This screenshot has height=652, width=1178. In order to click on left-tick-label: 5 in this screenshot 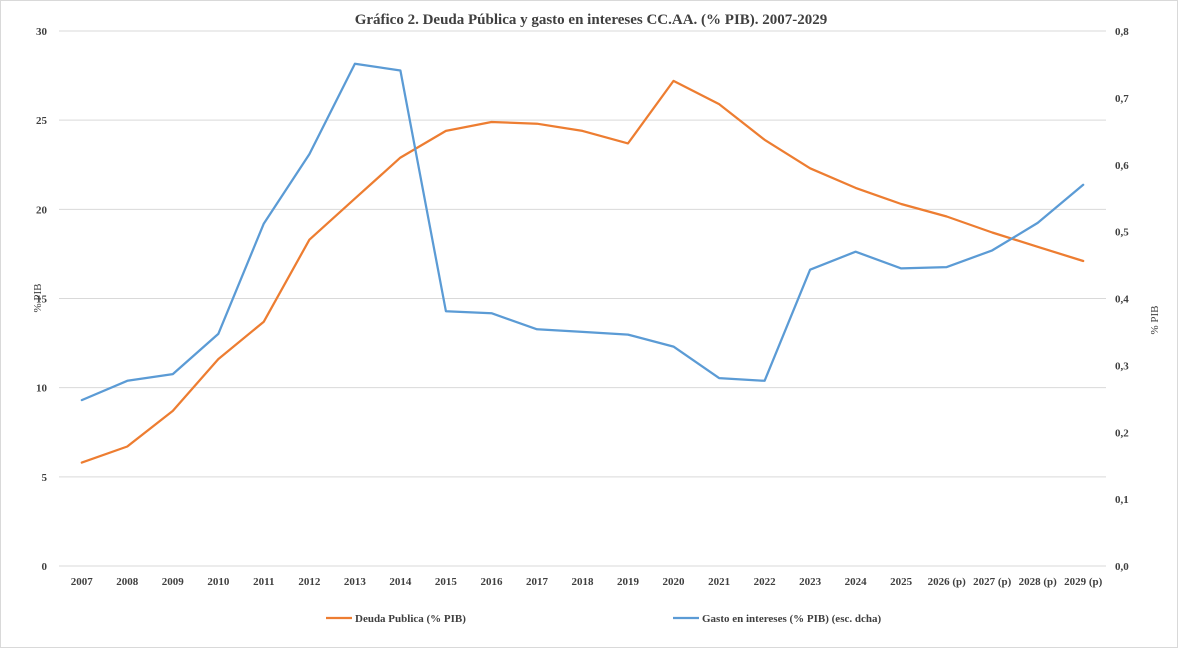, I will do `click(45, 478)`.